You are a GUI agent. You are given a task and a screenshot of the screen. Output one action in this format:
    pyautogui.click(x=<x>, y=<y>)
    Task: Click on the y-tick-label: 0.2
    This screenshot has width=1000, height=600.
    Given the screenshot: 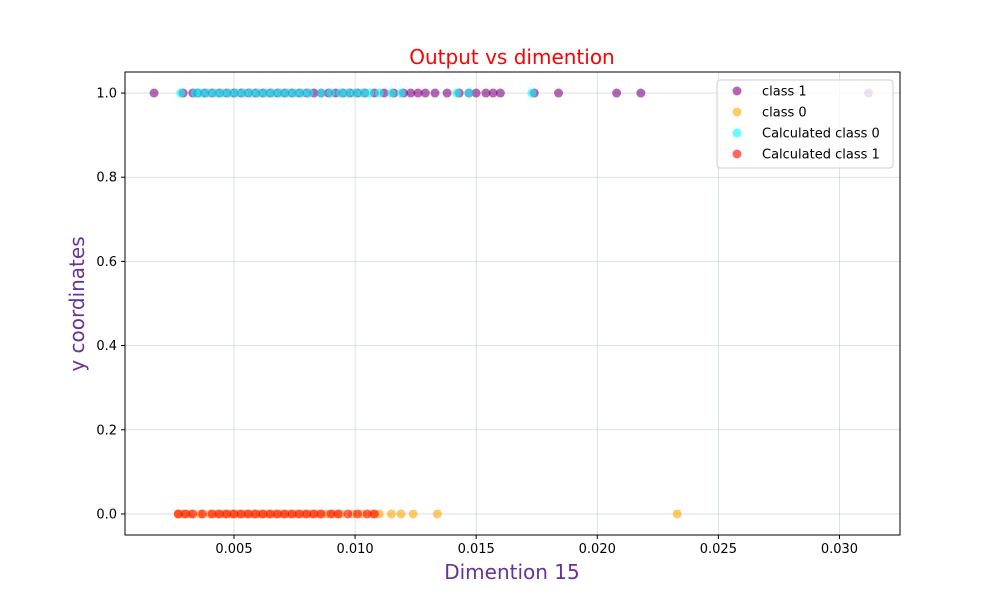 What is the action you would take?
    pyautogui.click(x=106, y=430)
    